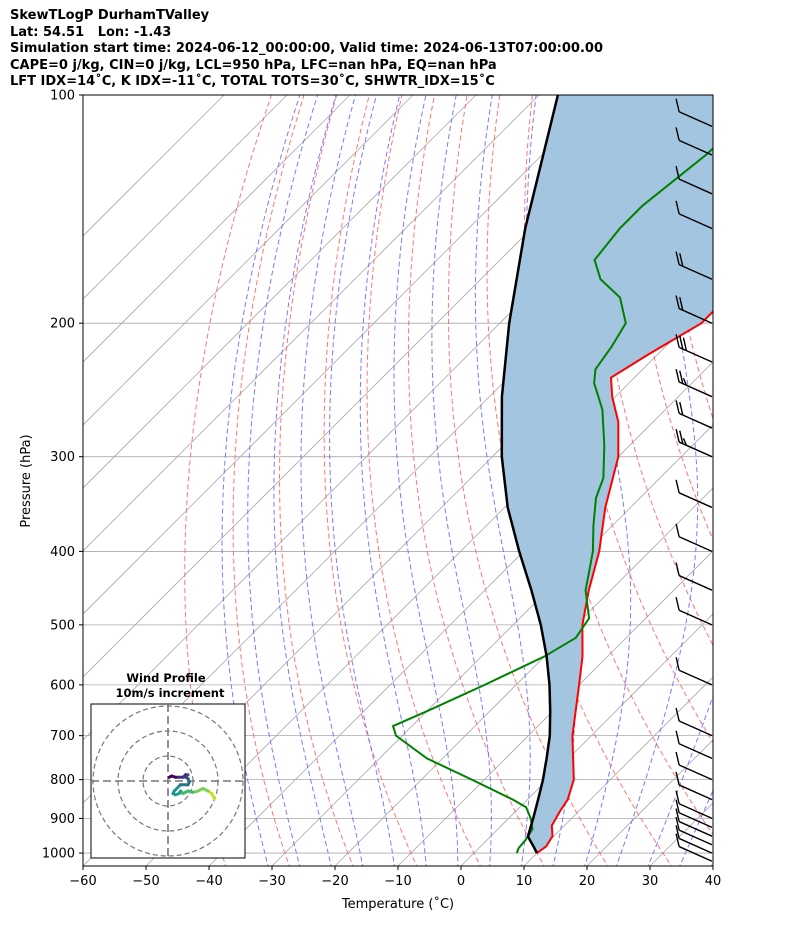 The width and height of the screenshot is (794, 937). Describe the element at coordinates (110, 15) in the screenshot. I see `chart-title: SkewTLogP DurhamTValley` at that location.